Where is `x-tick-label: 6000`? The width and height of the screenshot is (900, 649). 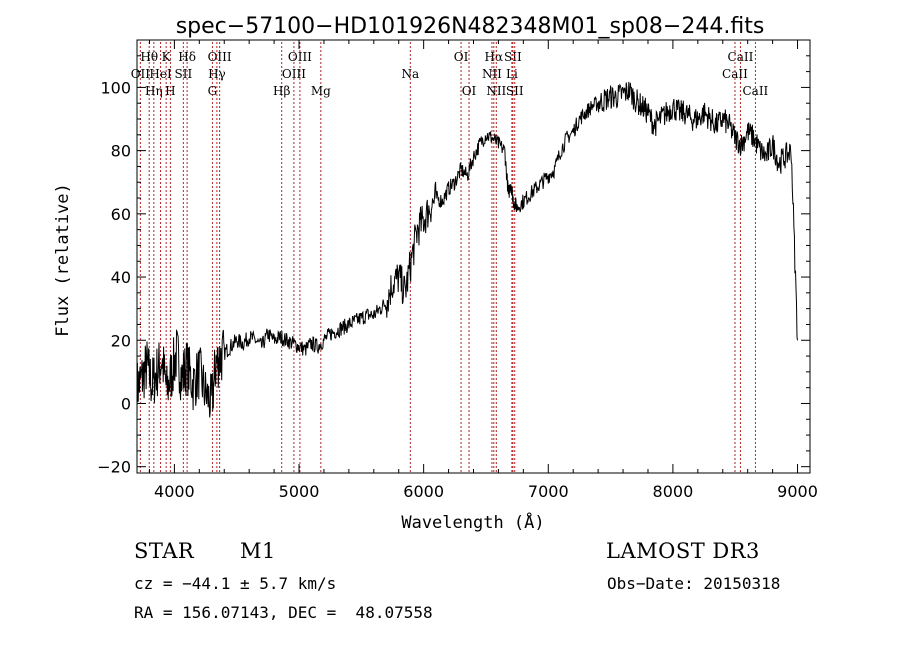 x-tick-label: 6000 is located at coordinates (423, 491).